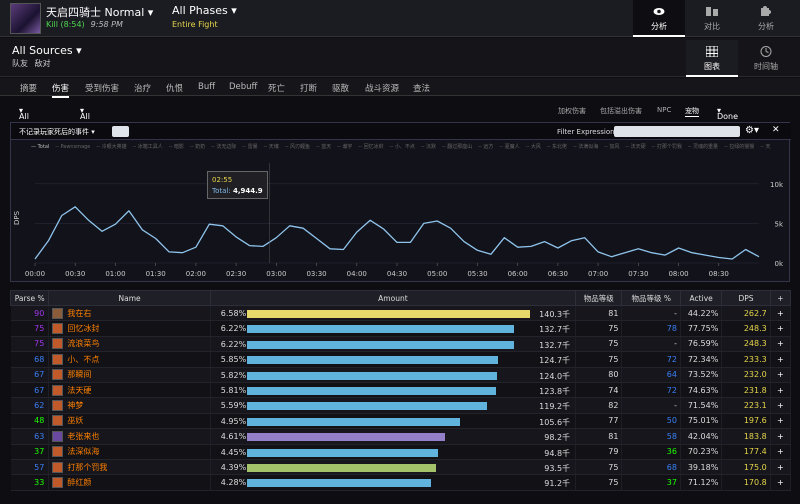 Image resolution: width=800 pixels, height=504 pixels. I want to click on option-weighted: 加权伤害, so click(572, 111).